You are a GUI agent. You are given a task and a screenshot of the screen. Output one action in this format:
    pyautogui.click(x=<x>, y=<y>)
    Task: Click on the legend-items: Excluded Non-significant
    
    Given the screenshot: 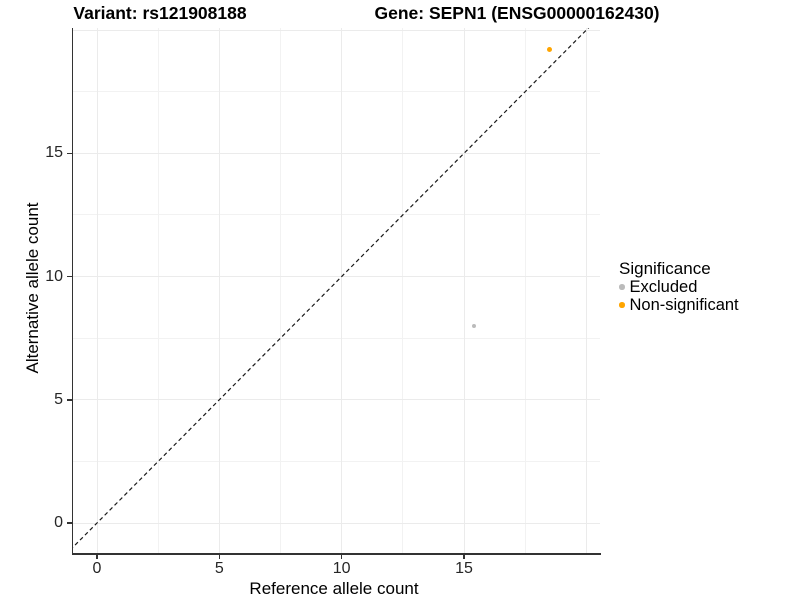 What is the action you would take?
    pyautogui.click(x=679, y=296)
    